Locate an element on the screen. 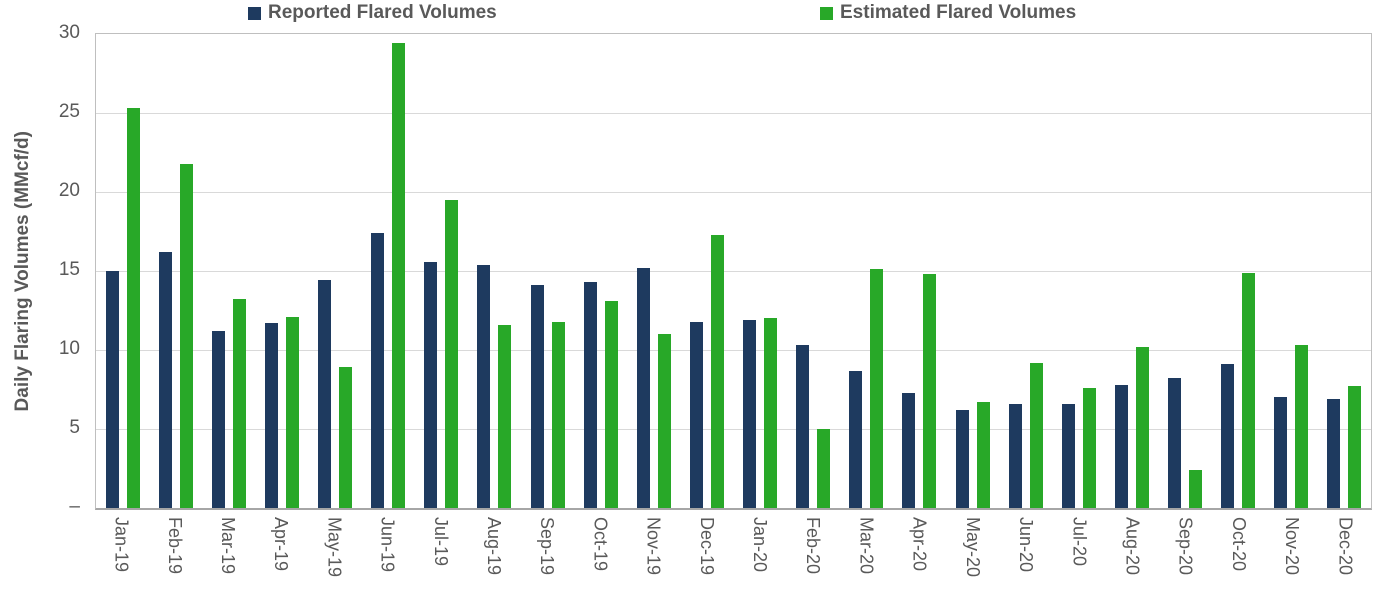 The height and width of the screenshot is (607, 1381). estimated-legend-swatch-icon is located at coordinates (826, 13).